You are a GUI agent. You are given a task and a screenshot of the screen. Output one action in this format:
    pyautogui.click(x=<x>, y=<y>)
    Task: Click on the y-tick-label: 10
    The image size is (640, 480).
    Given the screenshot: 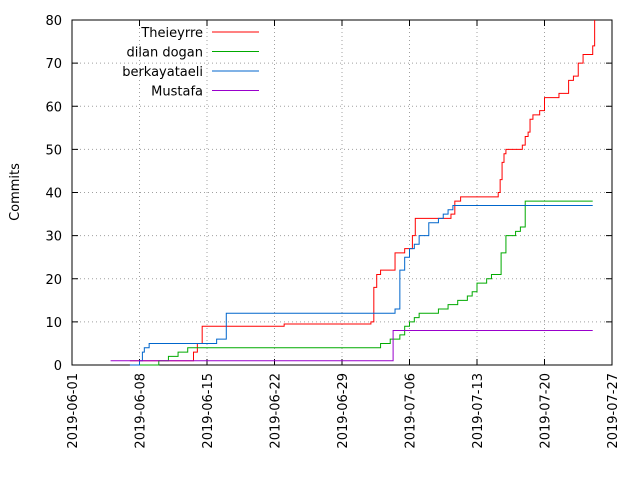 What is the action you would take?
    pyautogui.click(x=53, y=323)
    